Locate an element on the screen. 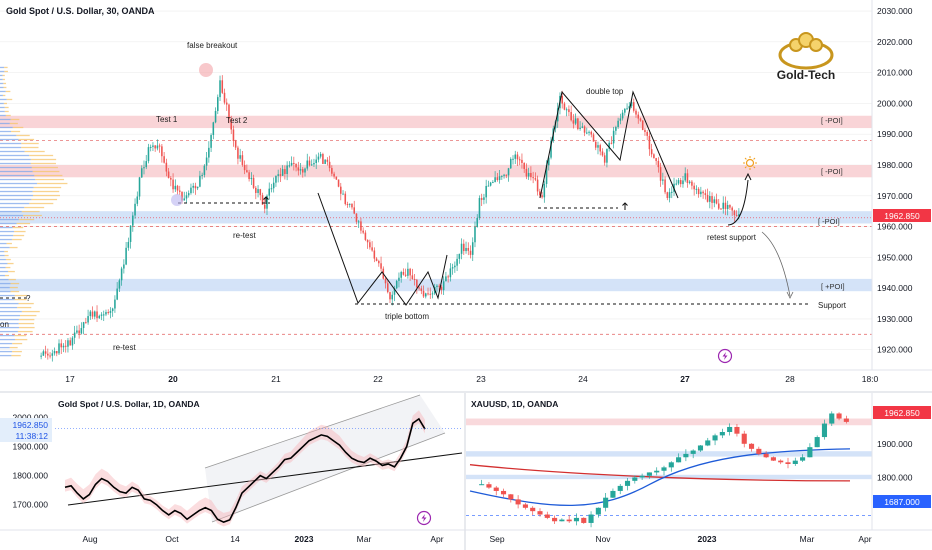  main-y-tick-5: 1970.000 is located at coordinates (895, 196).